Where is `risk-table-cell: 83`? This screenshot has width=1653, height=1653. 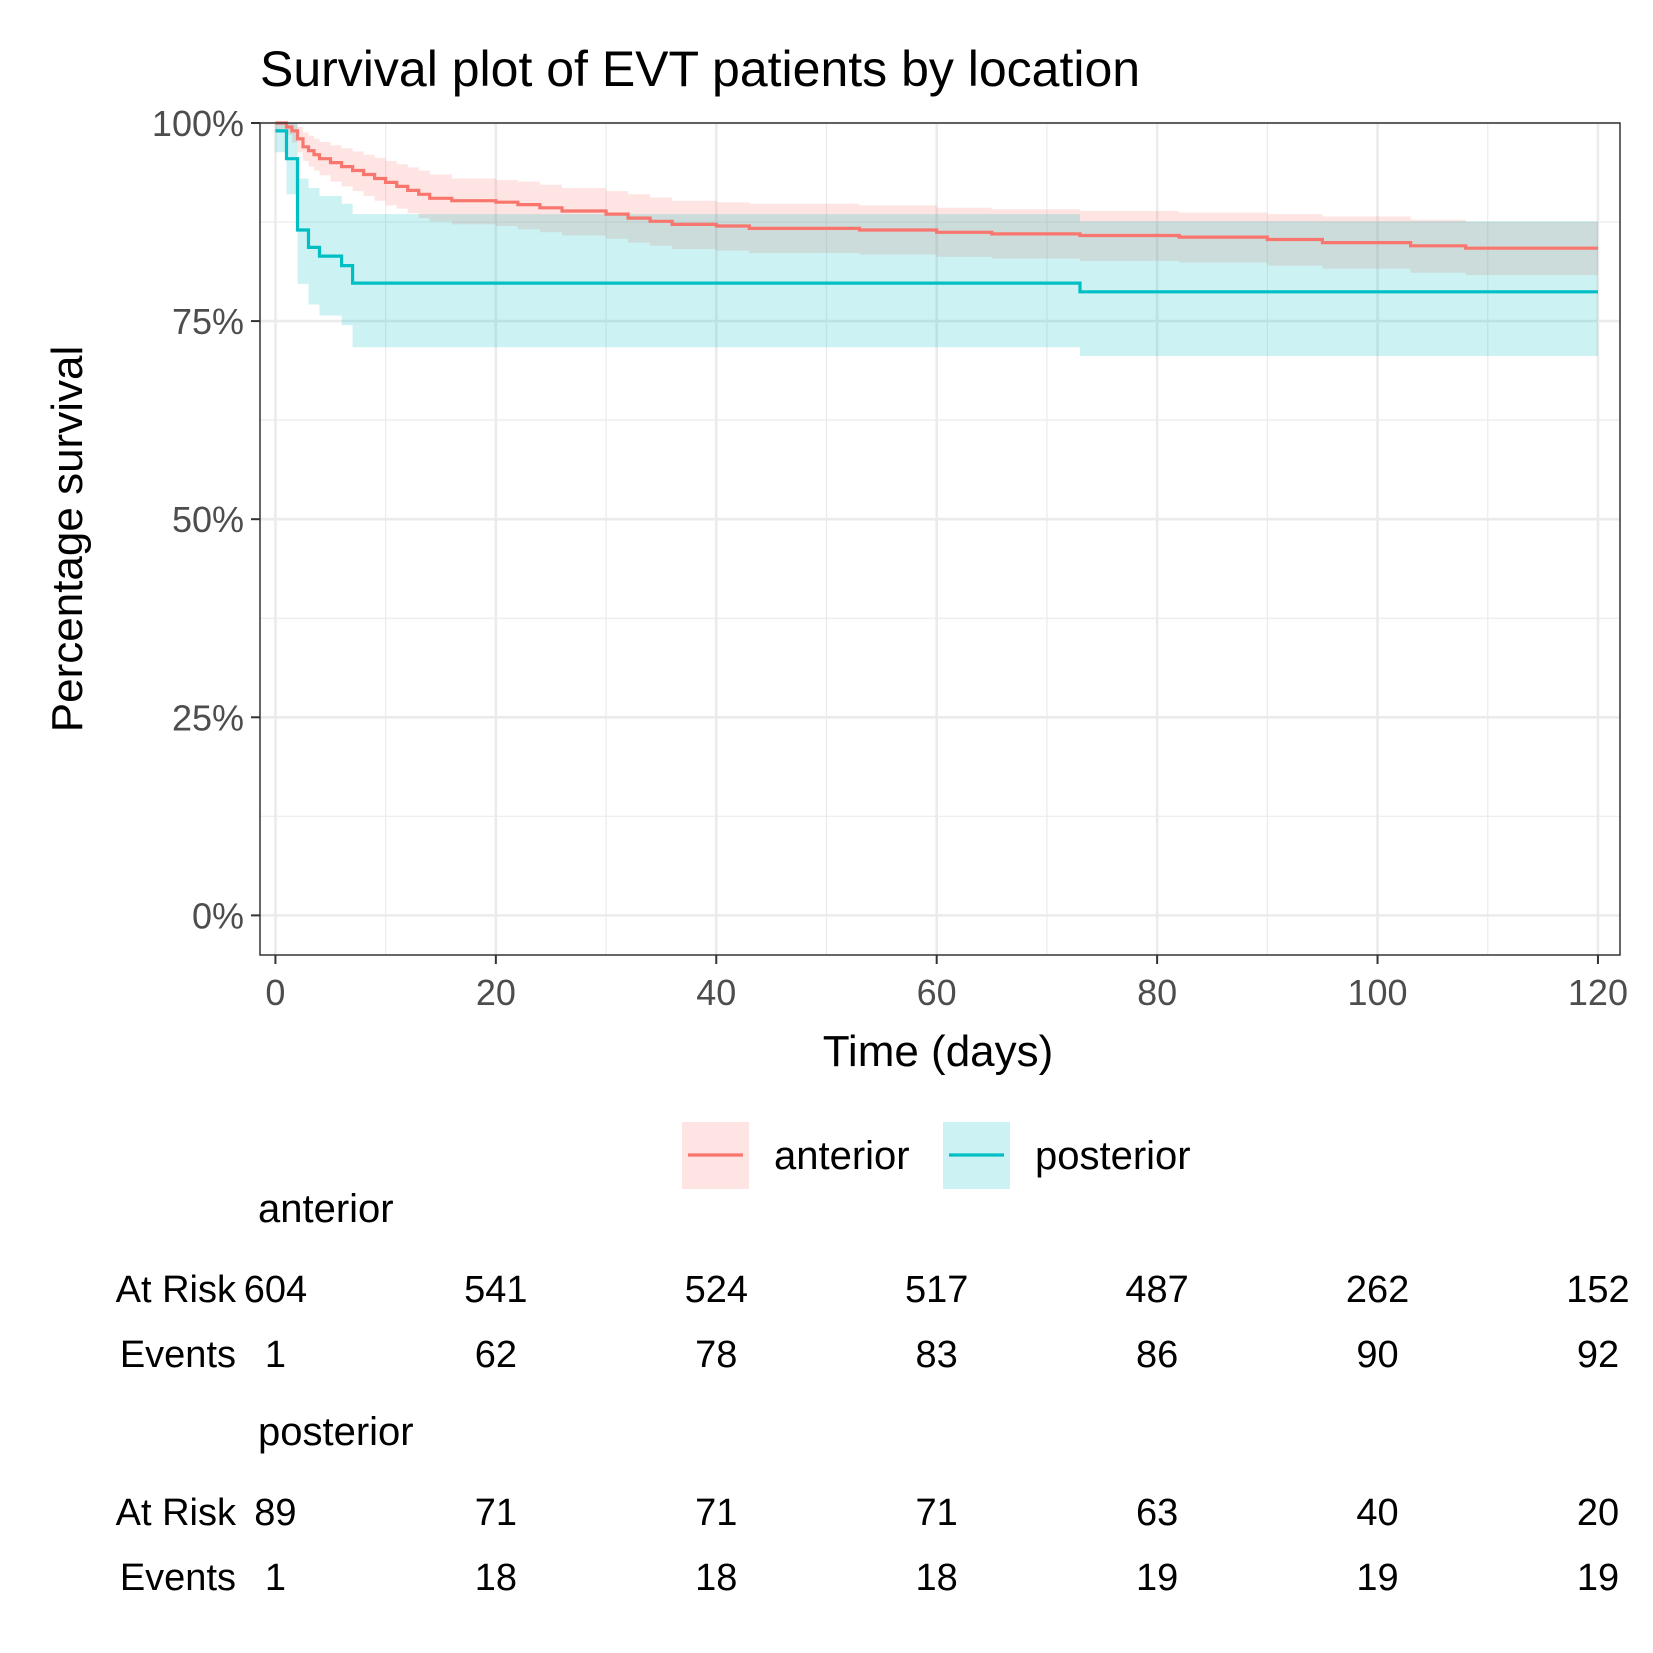 risk-table-cell: 83 is located at coordinates (937, 1355).